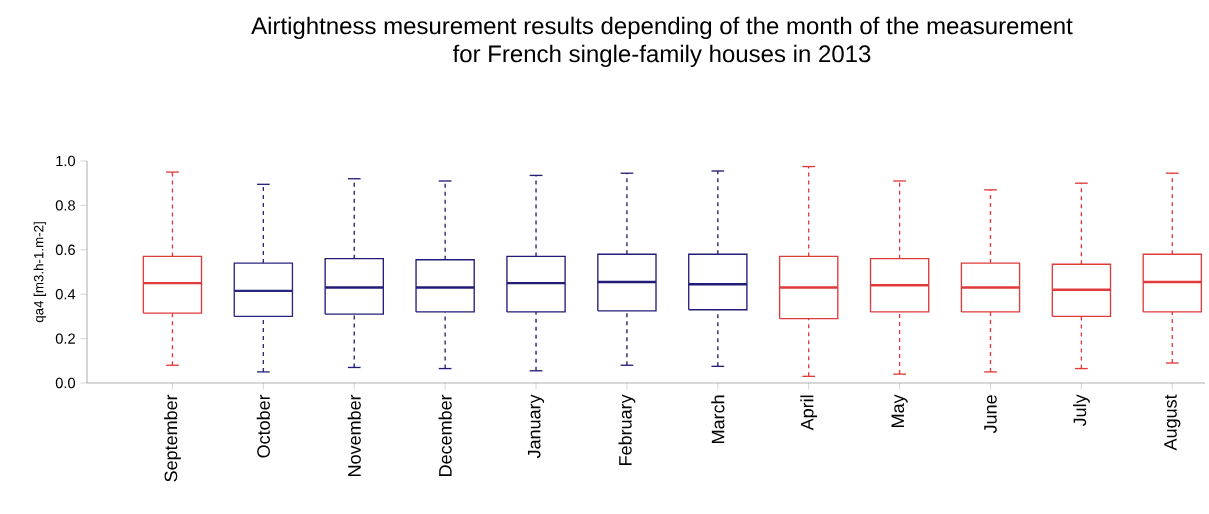 This screenshot has height=514, width=1209. I want to click on x-tick-label: March, so click(718, 419).